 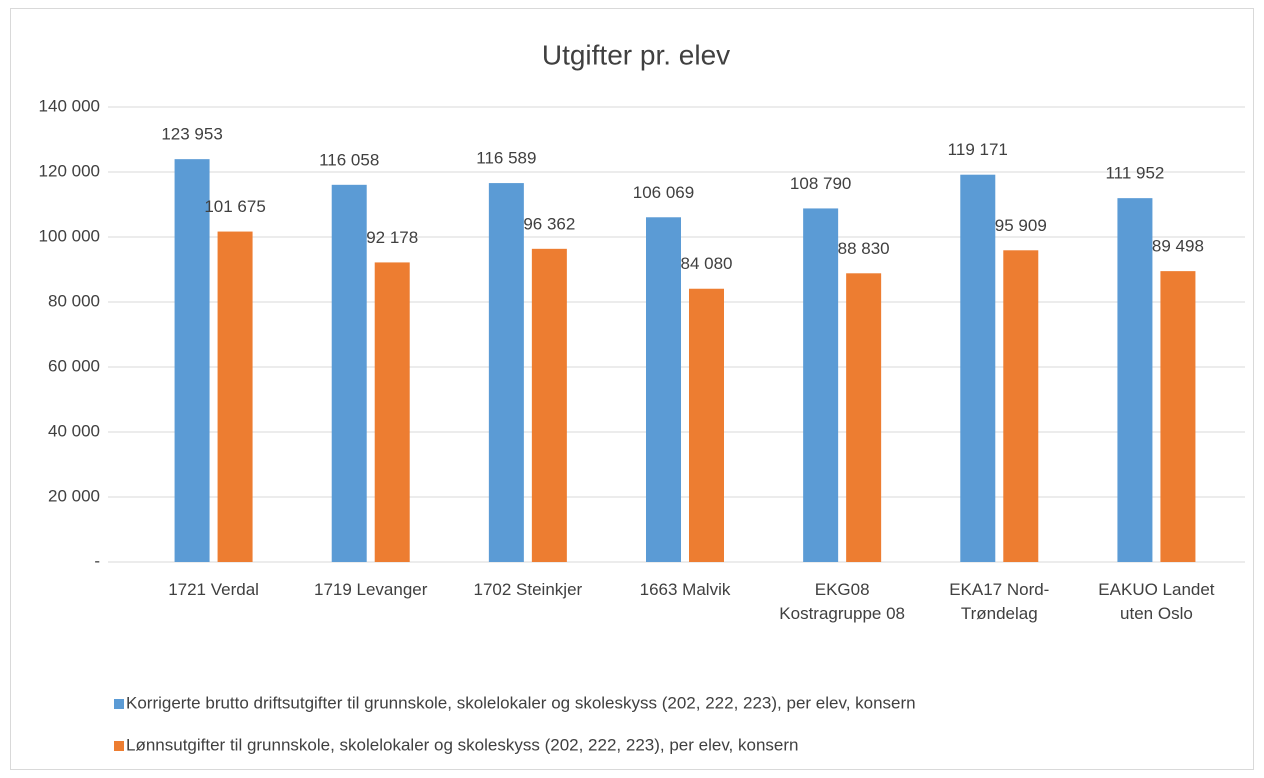 What do you see at coordinates (663, 192) in the screenshot?
I see `data-label: 106 069` at bounding box center [663, 192].